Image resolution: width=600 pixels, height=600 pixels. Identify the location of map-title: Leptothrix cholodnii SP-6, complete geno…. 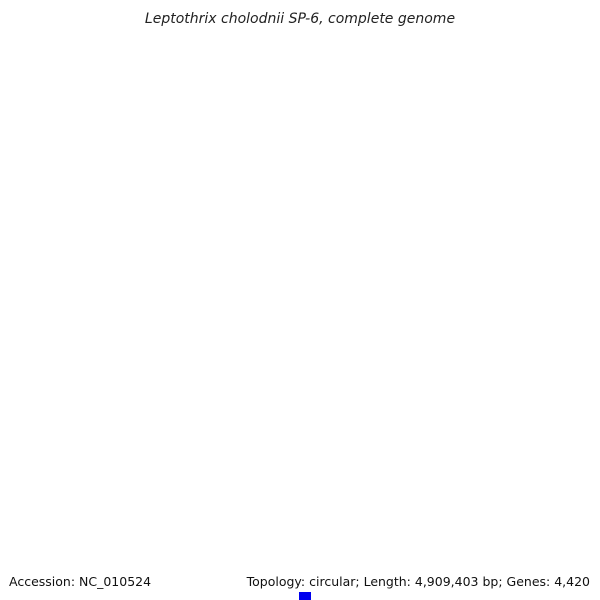
(300, 19).